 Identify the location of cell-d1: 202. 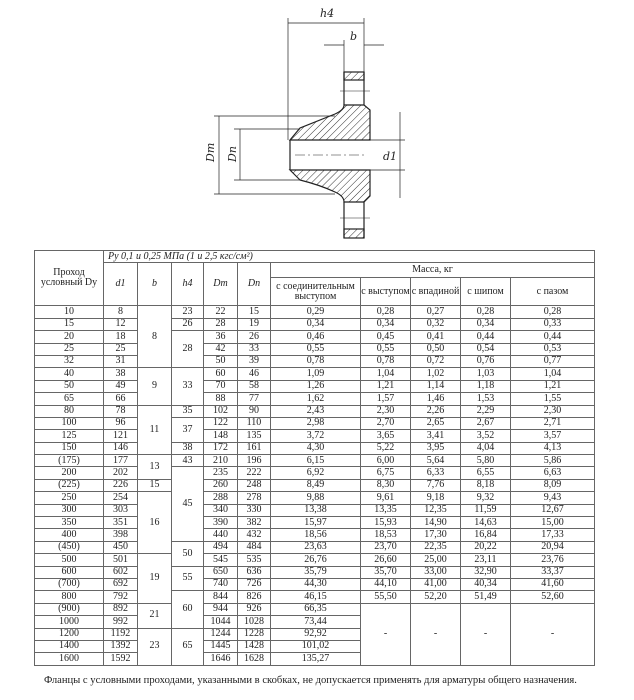
(120, 473).